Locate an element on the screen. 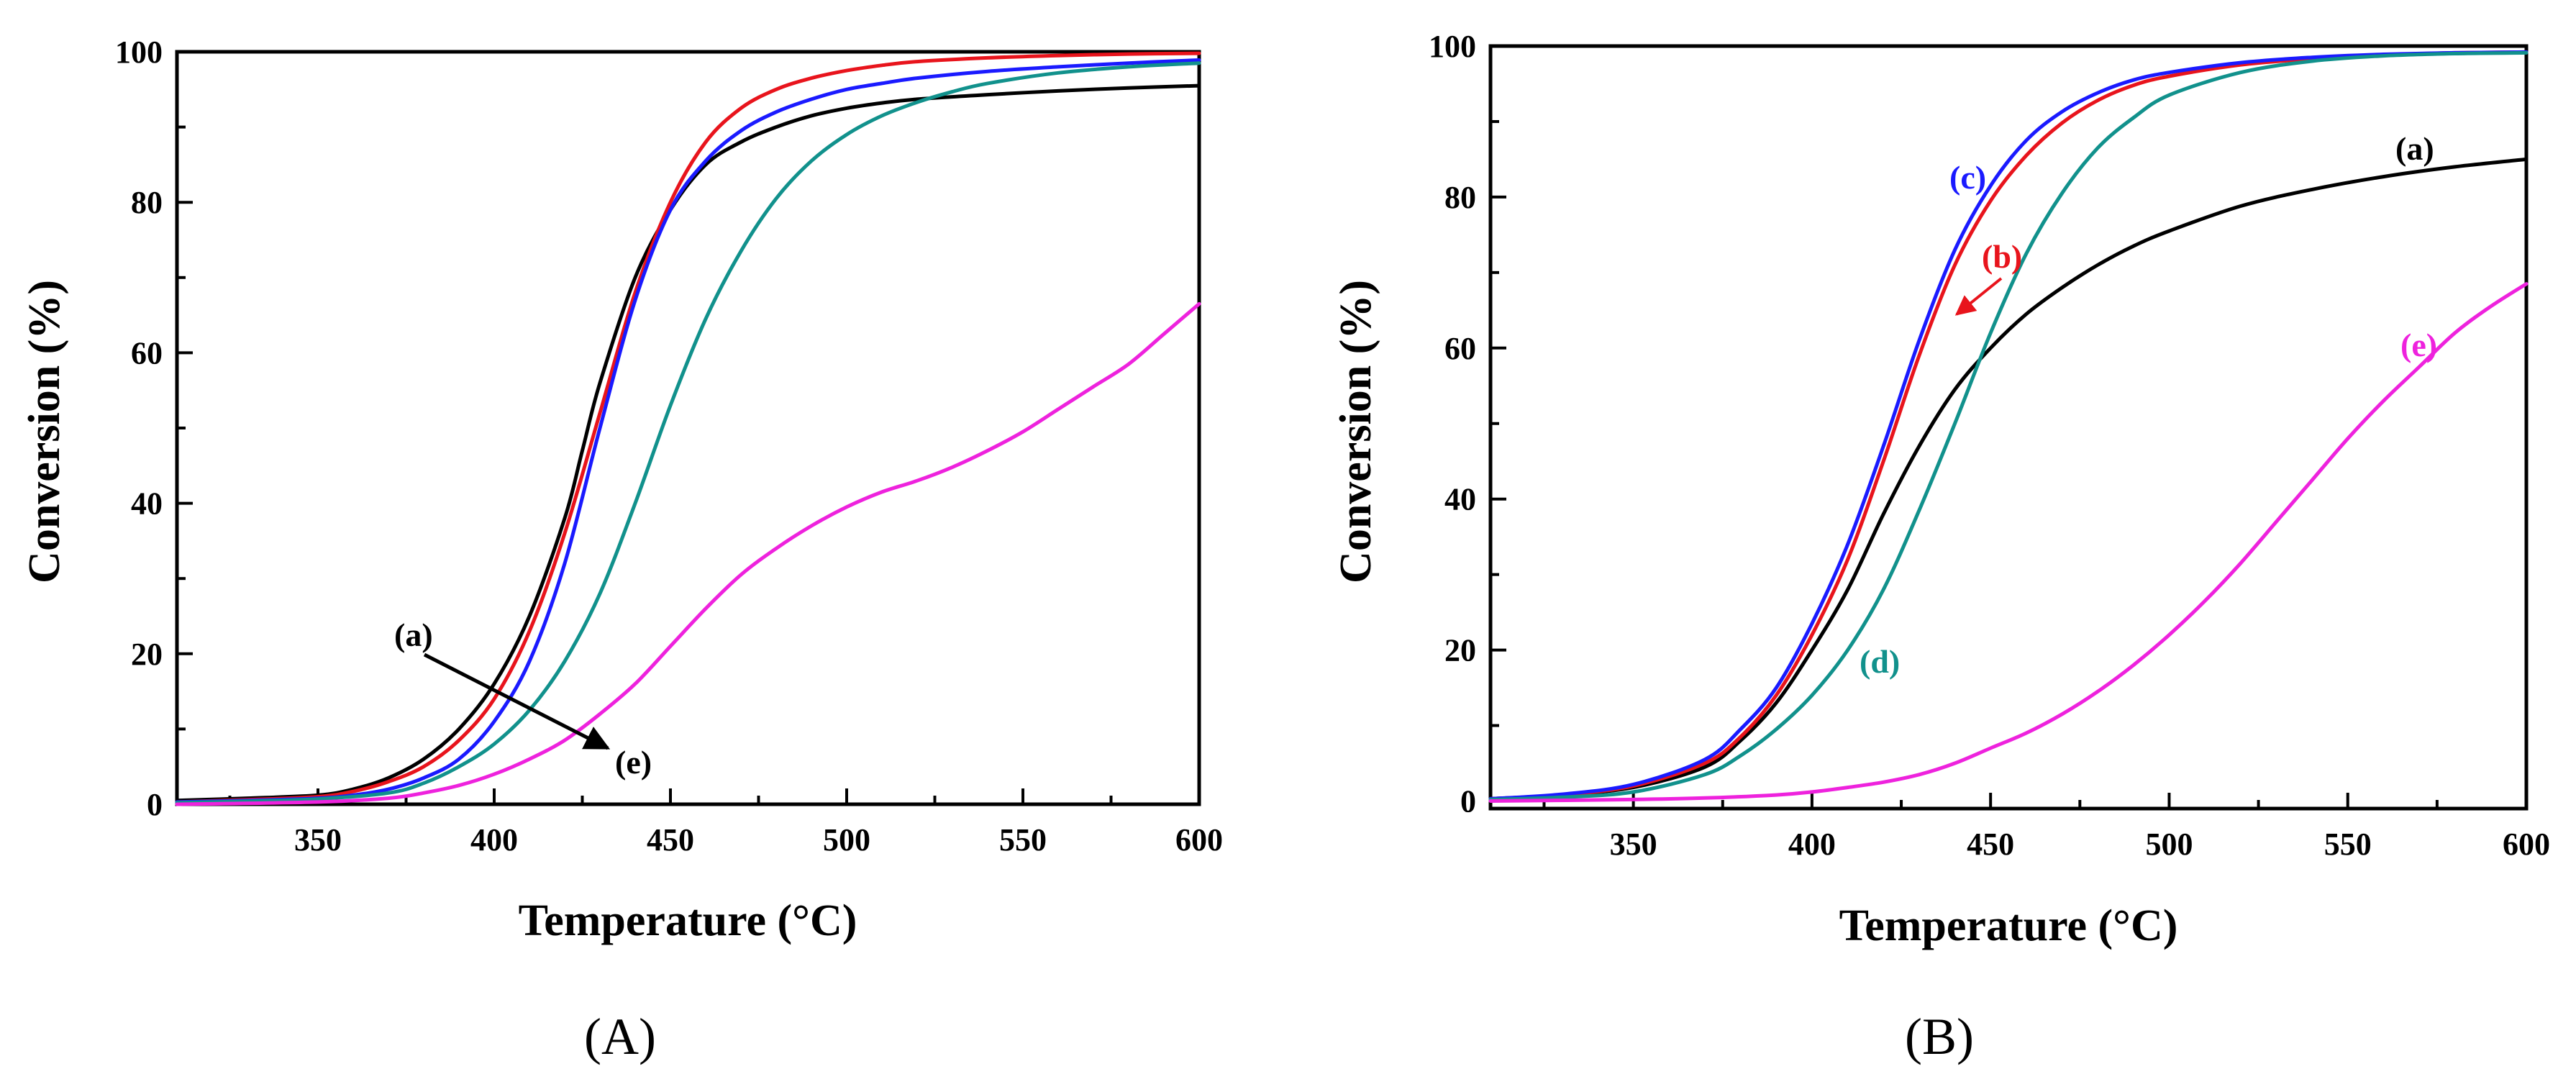 The image size is (2576, 1092). y-axis-label-a: Conversion (%) is located at coordinates (44, 431).